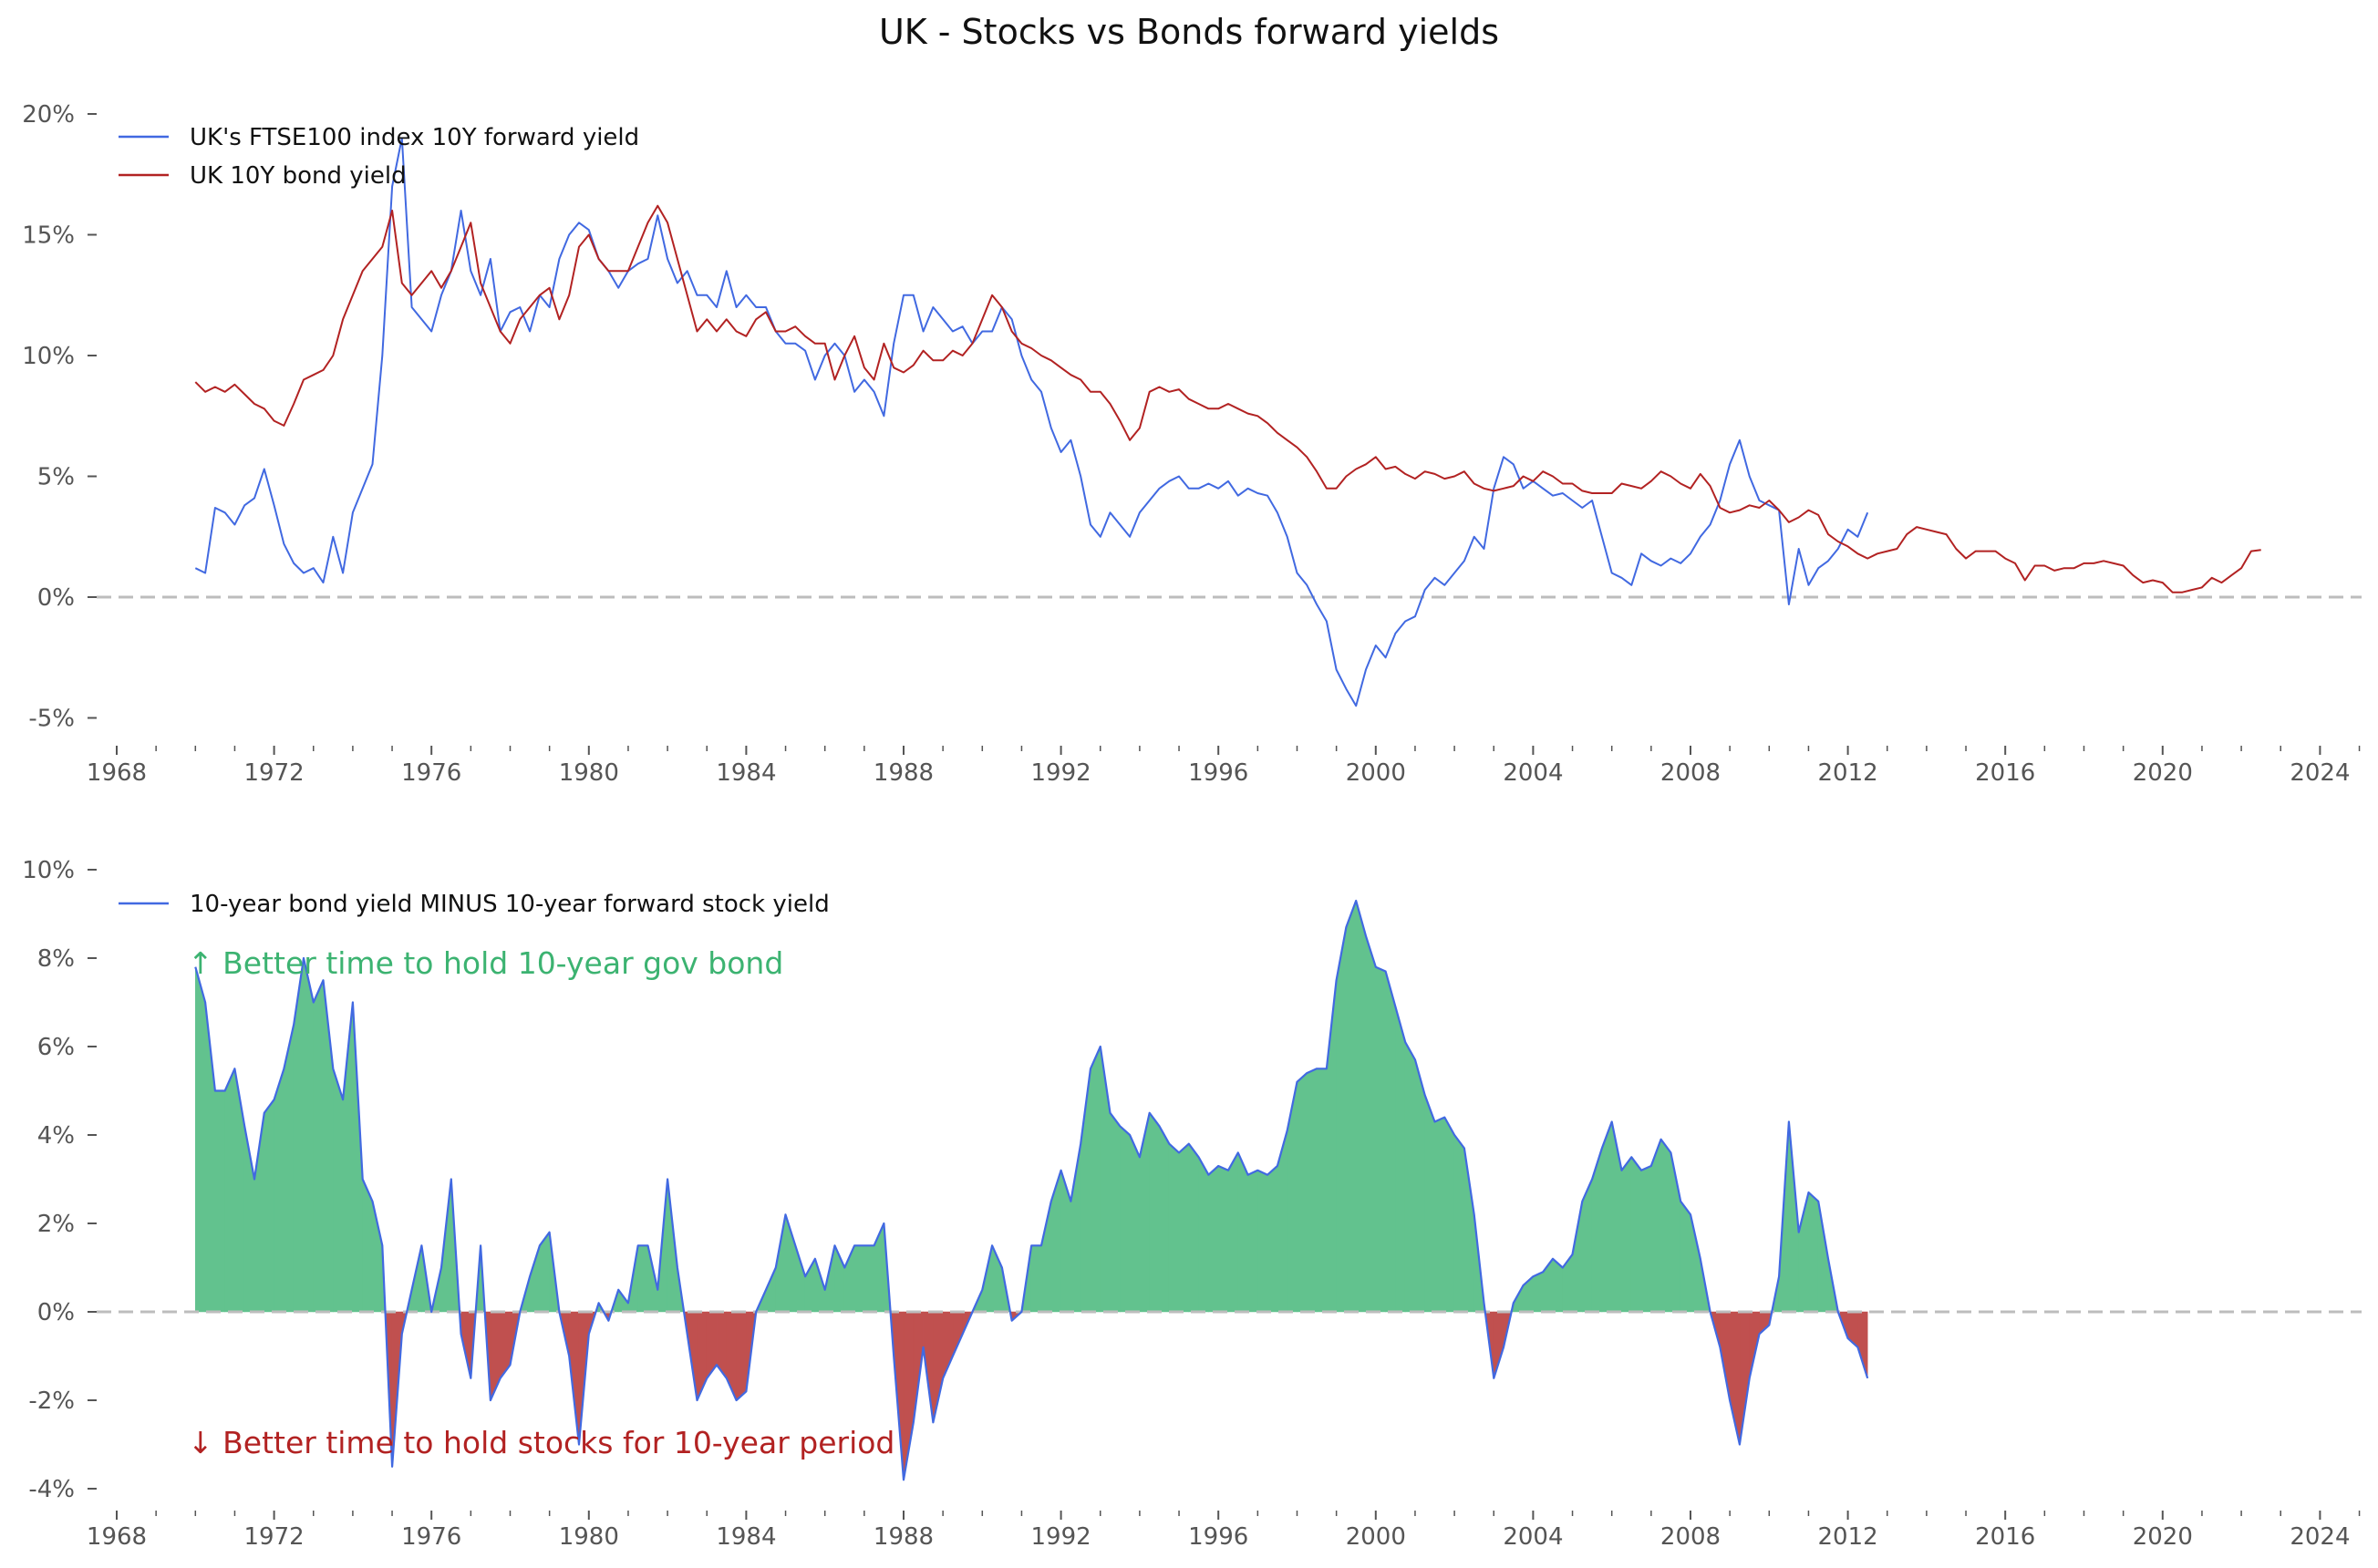 Image resolution: width=2378 pixels, height=1568 pixels. I want to click on y-tick-label: 5%, so click(56, 477).